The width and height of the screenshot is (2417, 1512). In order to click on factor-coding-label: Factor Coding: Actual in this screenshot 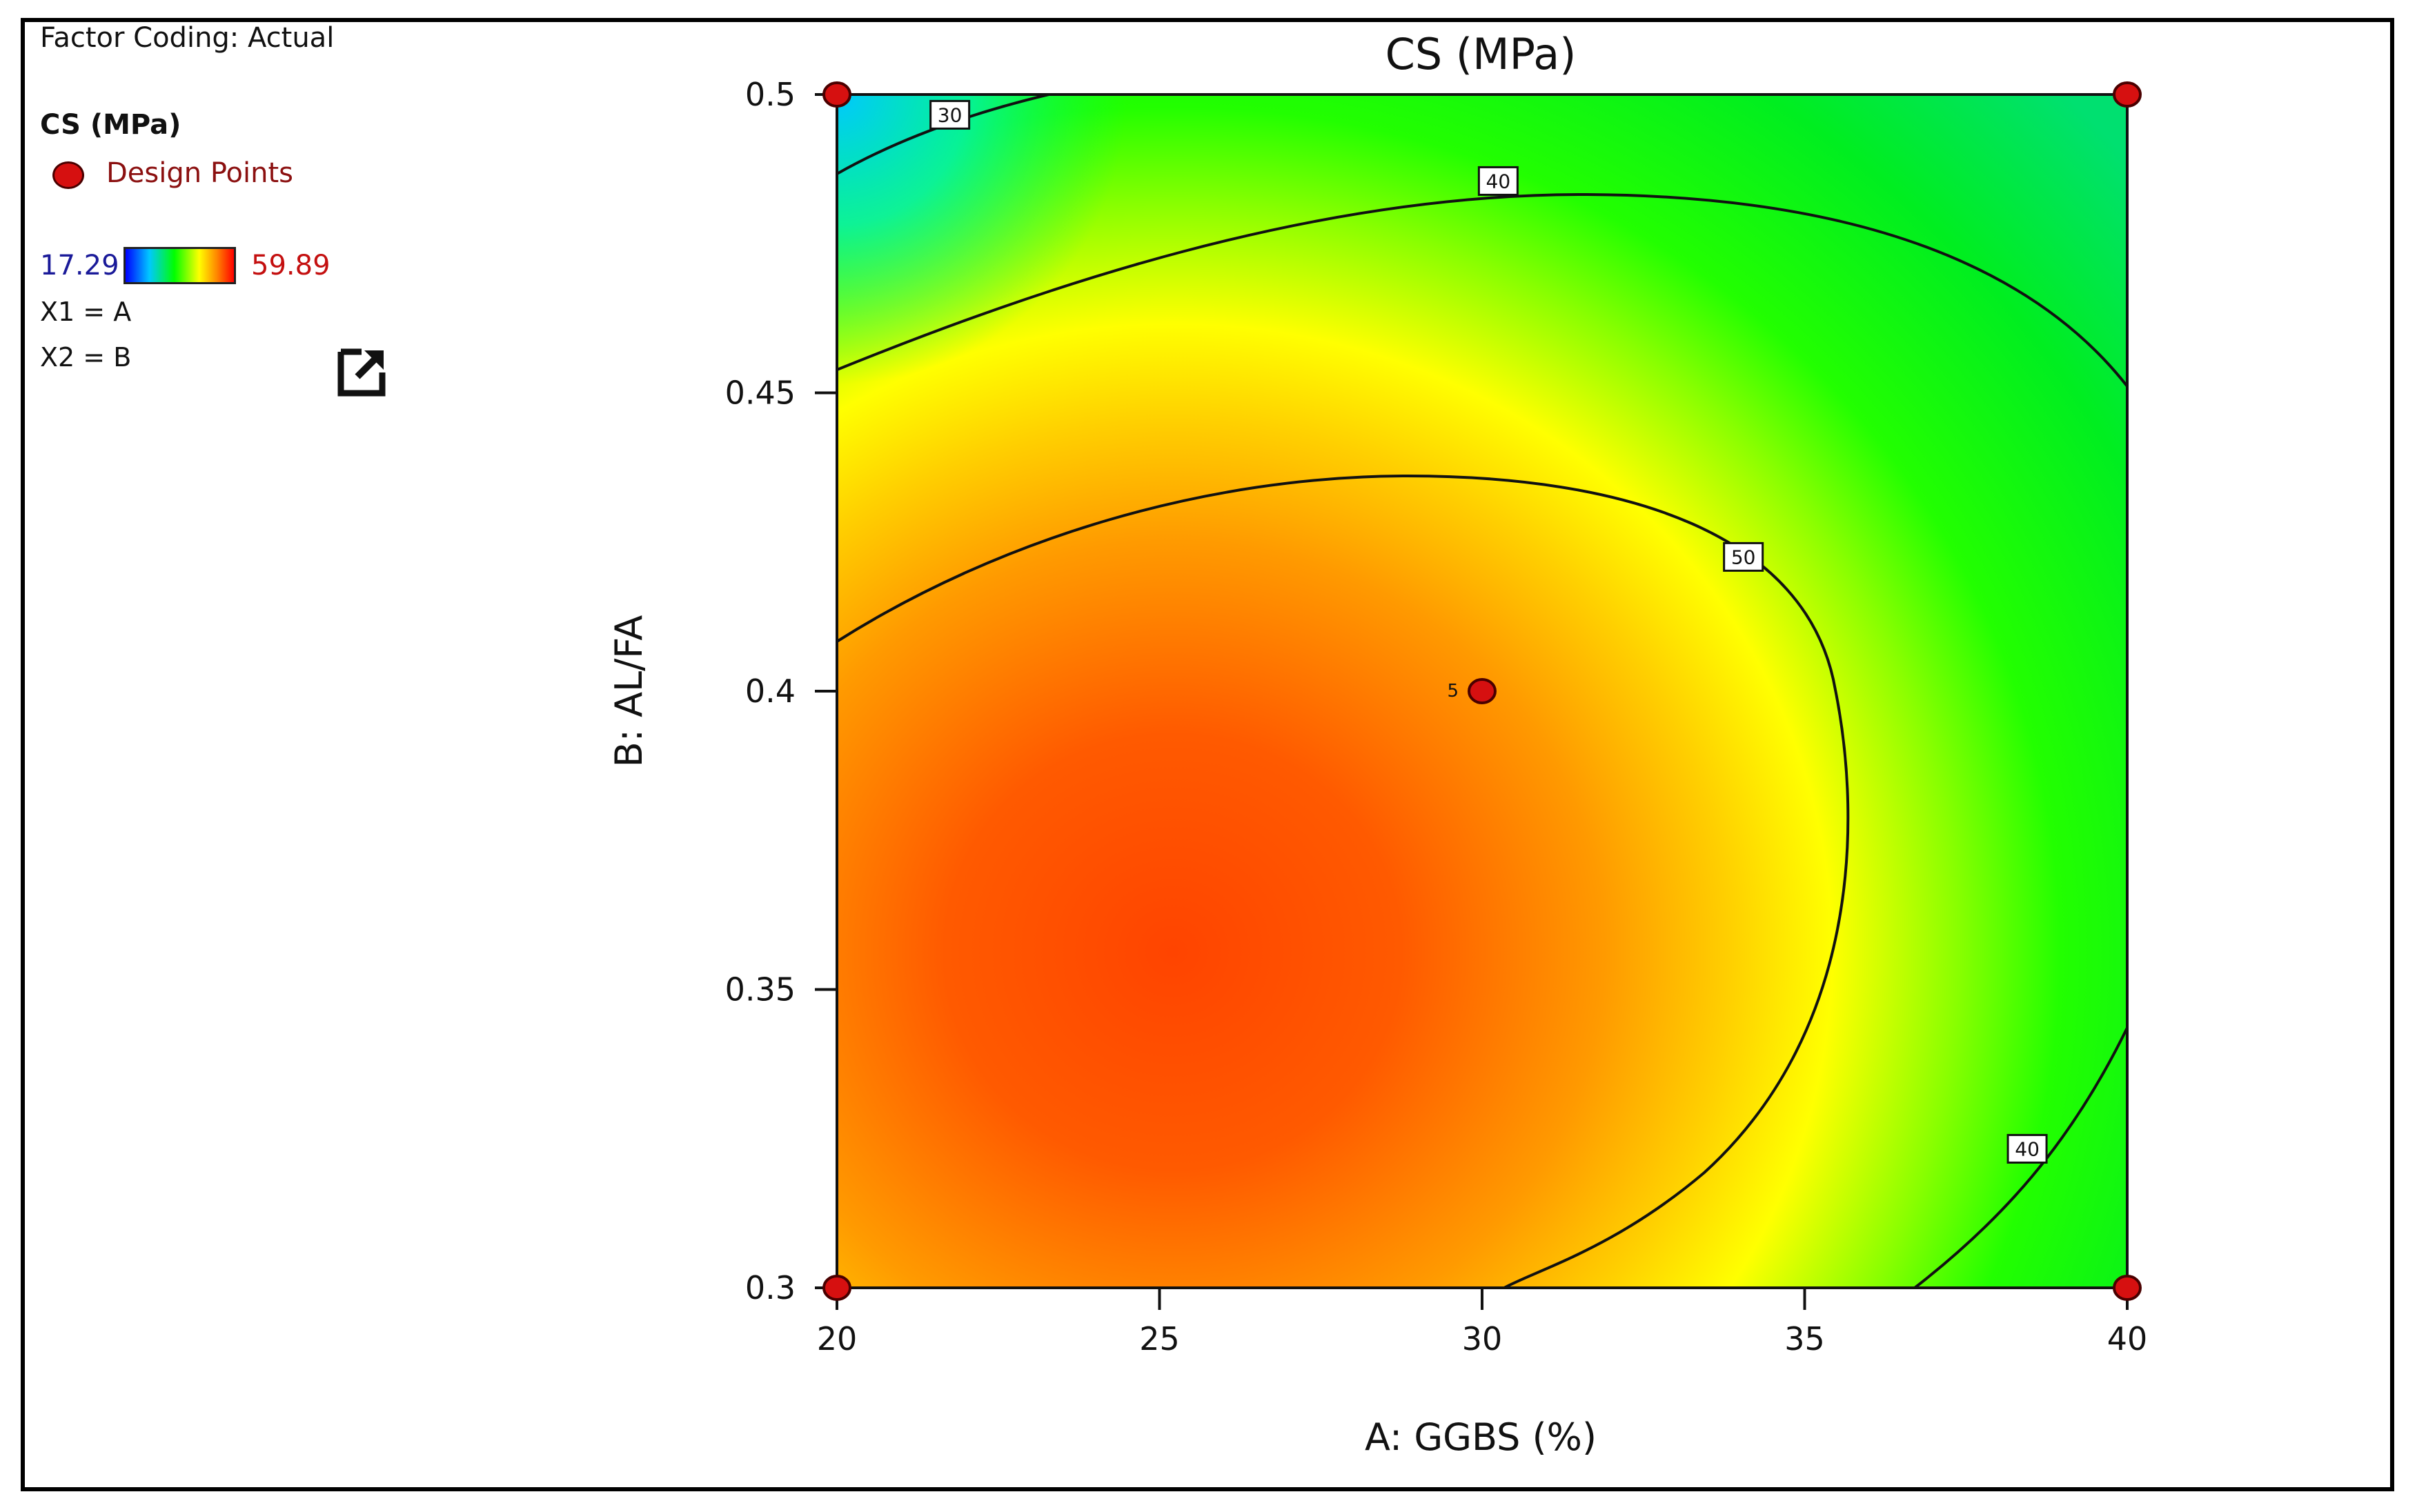, I will do `click(187, 38)`.